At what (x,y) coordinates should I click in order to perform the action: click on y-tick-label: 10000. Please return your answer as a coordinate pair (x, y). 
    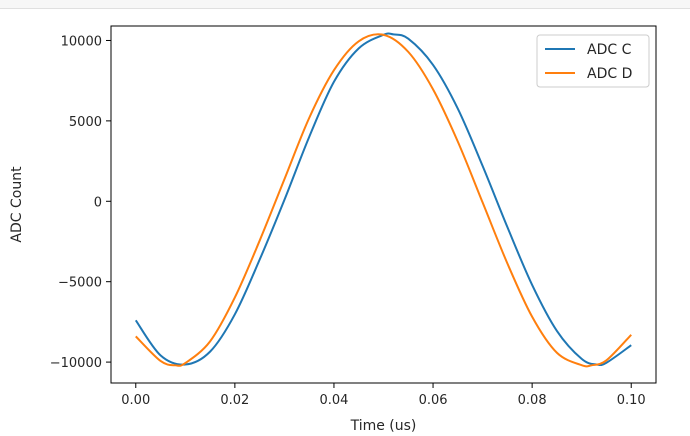
    Looking at the image, I should click on (81, 41).